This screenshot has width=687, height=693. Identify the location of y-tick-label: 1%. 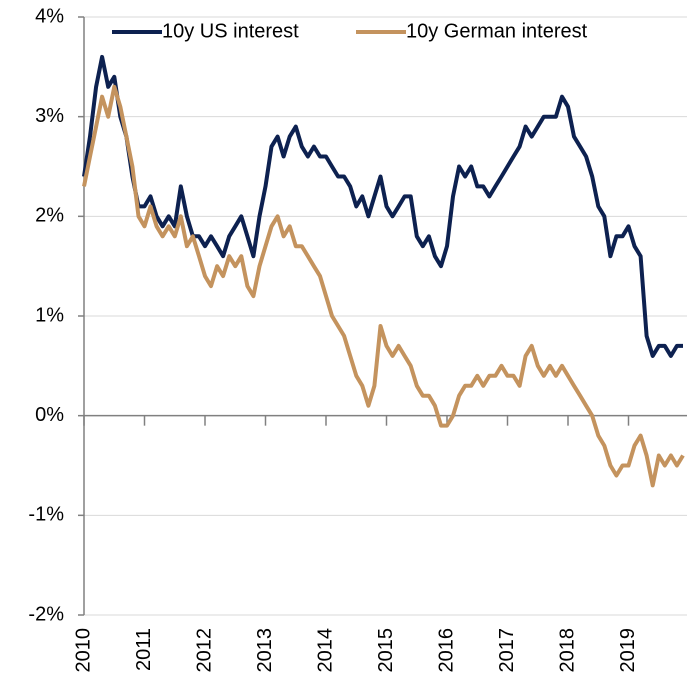
(49, 315).